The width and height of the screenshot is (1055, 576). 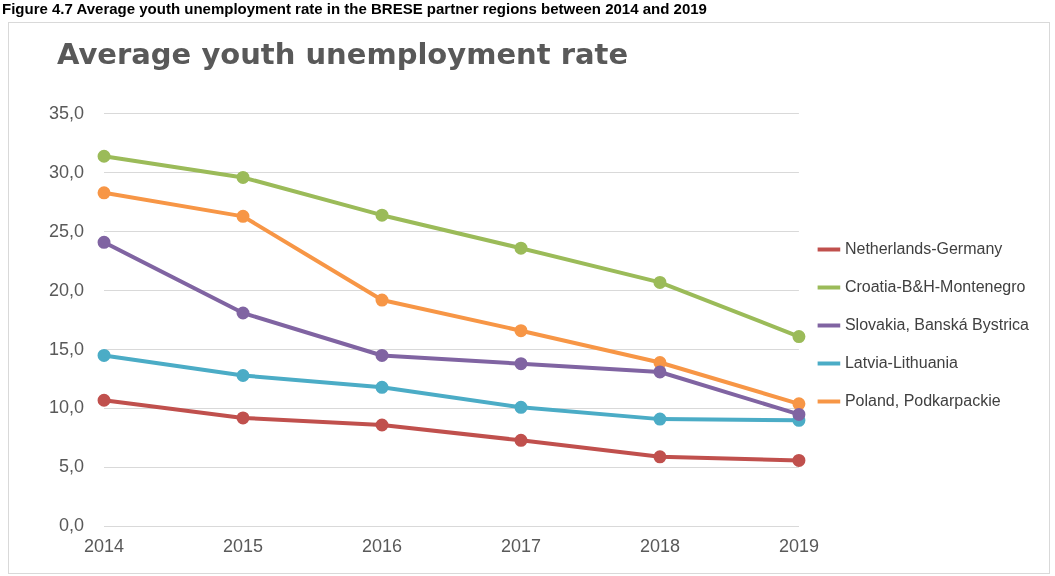 What do you see at coordinates (66, 230) in the screenshot?
I see `y-tick-label: 25,0` at bounding box center [66, 230].